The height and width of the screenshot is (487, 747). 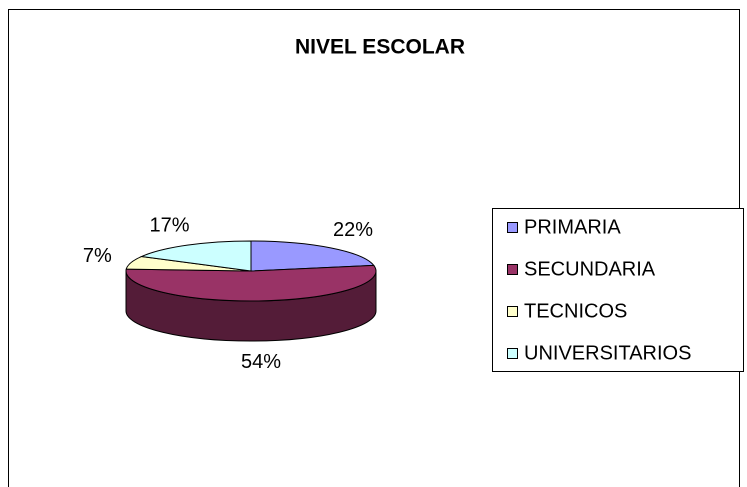 What do you see at coordinates (590, 269) in the screenshot?
I see `legend-label: SECUNDARIA` at bounding box center [590, 269].